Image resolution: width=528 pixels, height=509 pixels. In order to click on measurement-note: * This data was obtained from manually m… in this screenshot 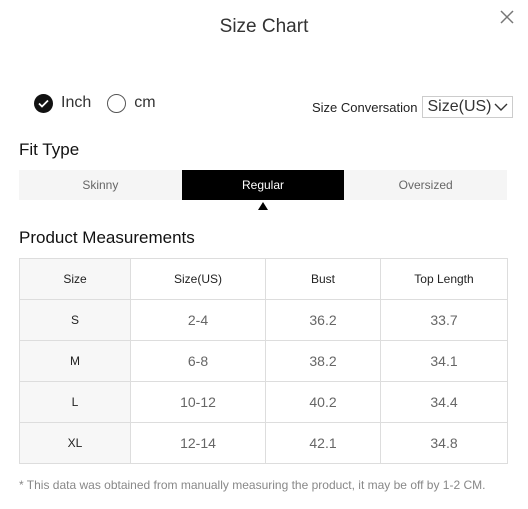, I will do `click(252, 485)`.